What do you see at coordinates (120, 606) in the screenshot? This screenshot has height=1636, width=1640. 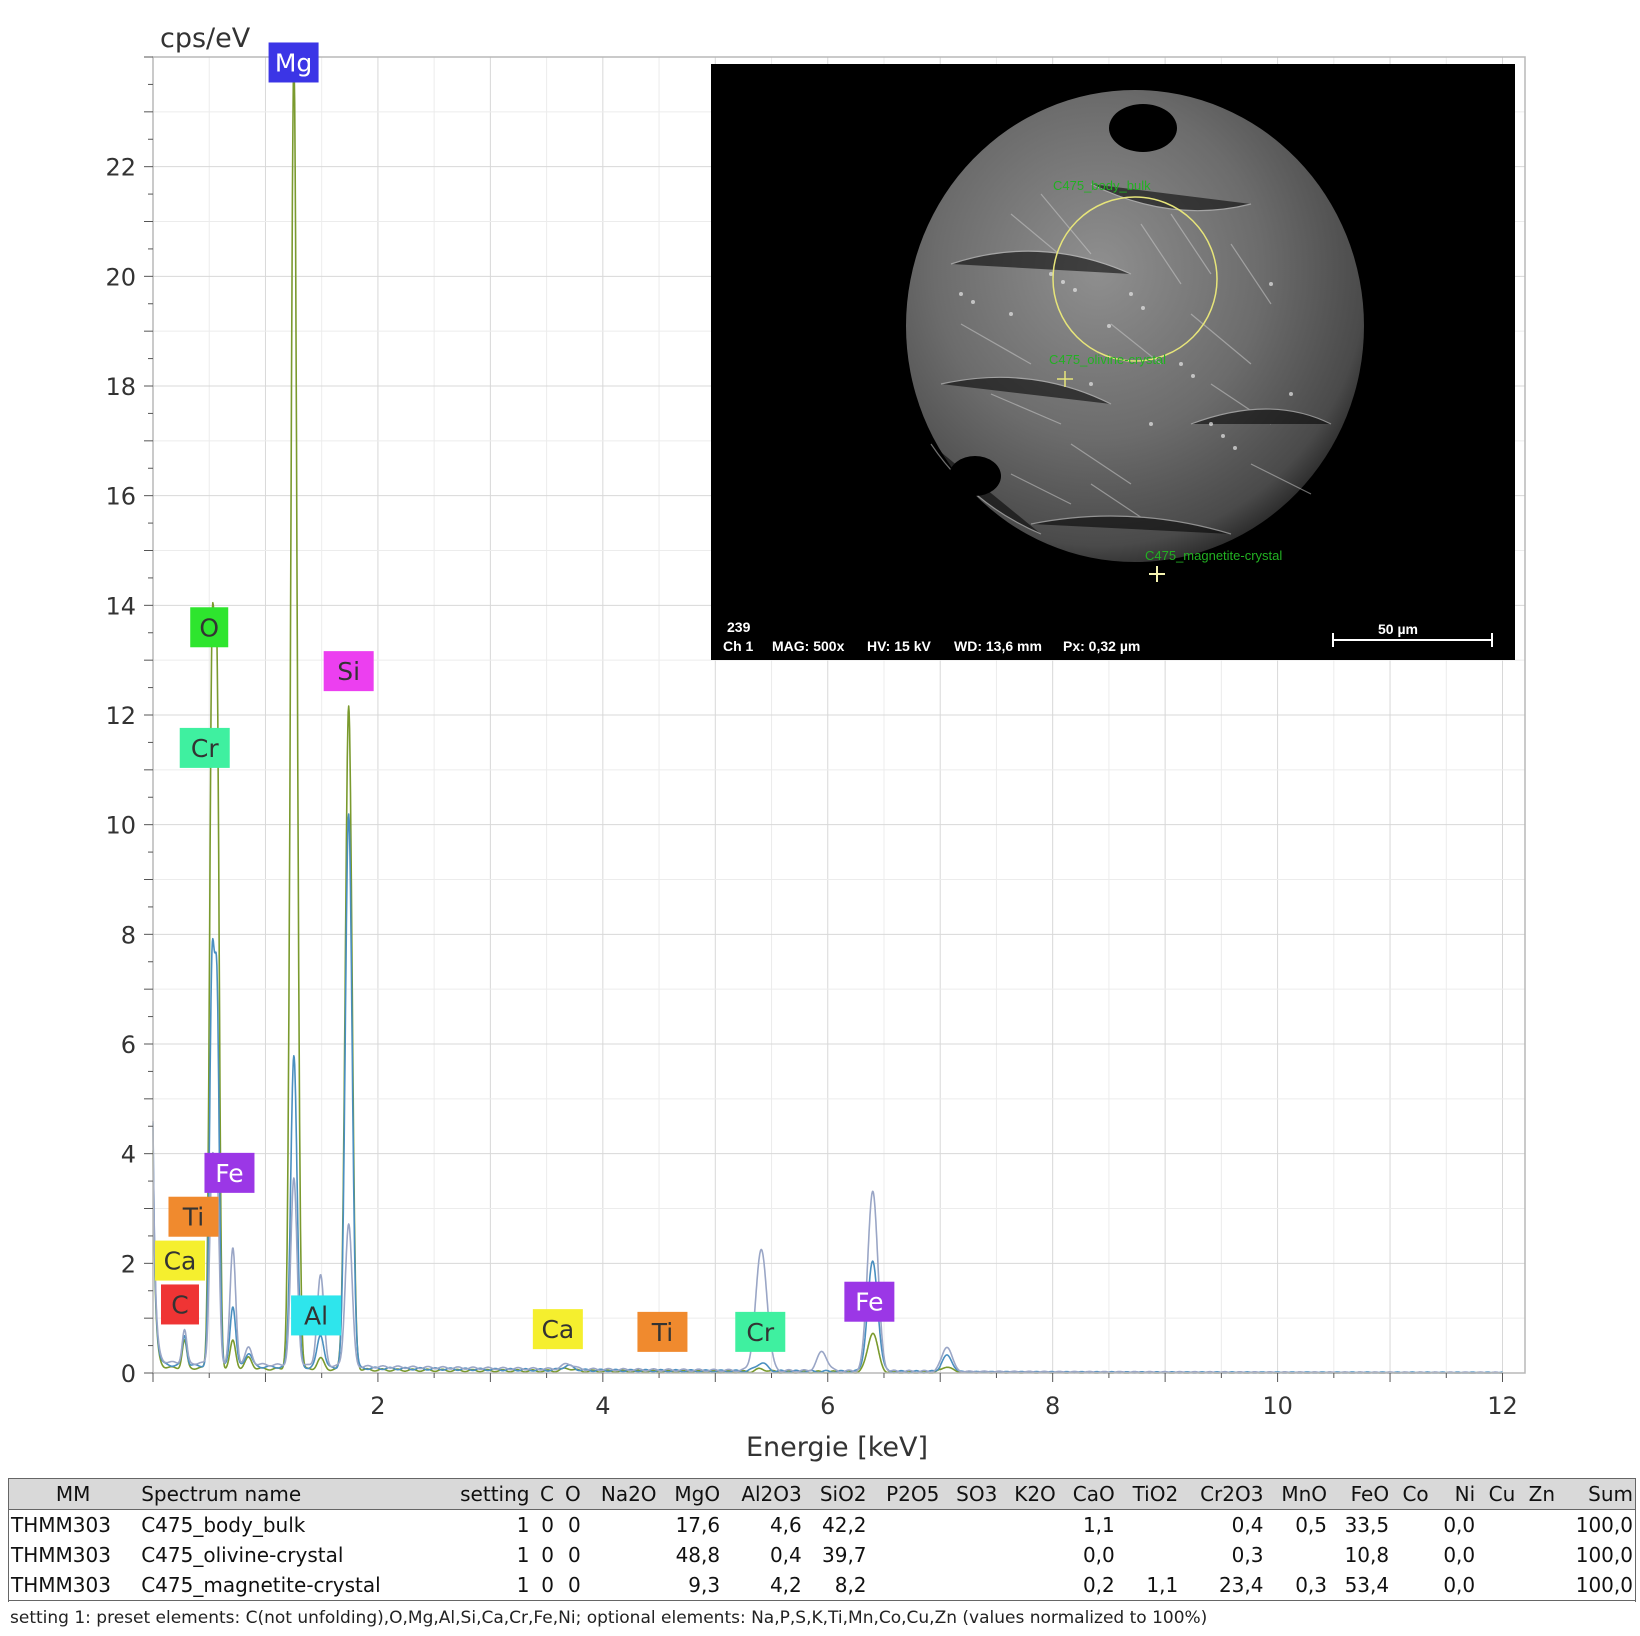 I see `y-tick-label: 14` at bounding box center [120, 606].